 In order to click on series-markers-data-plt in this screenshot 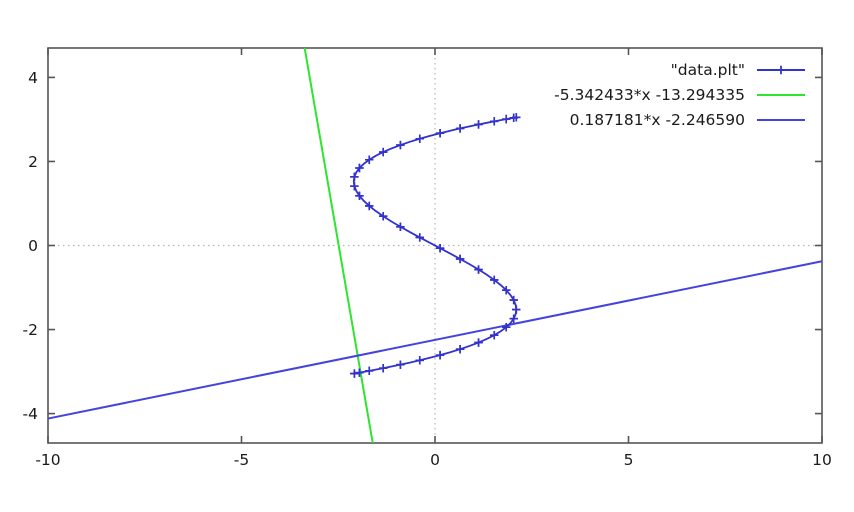, I will do `click(435, 245)`.